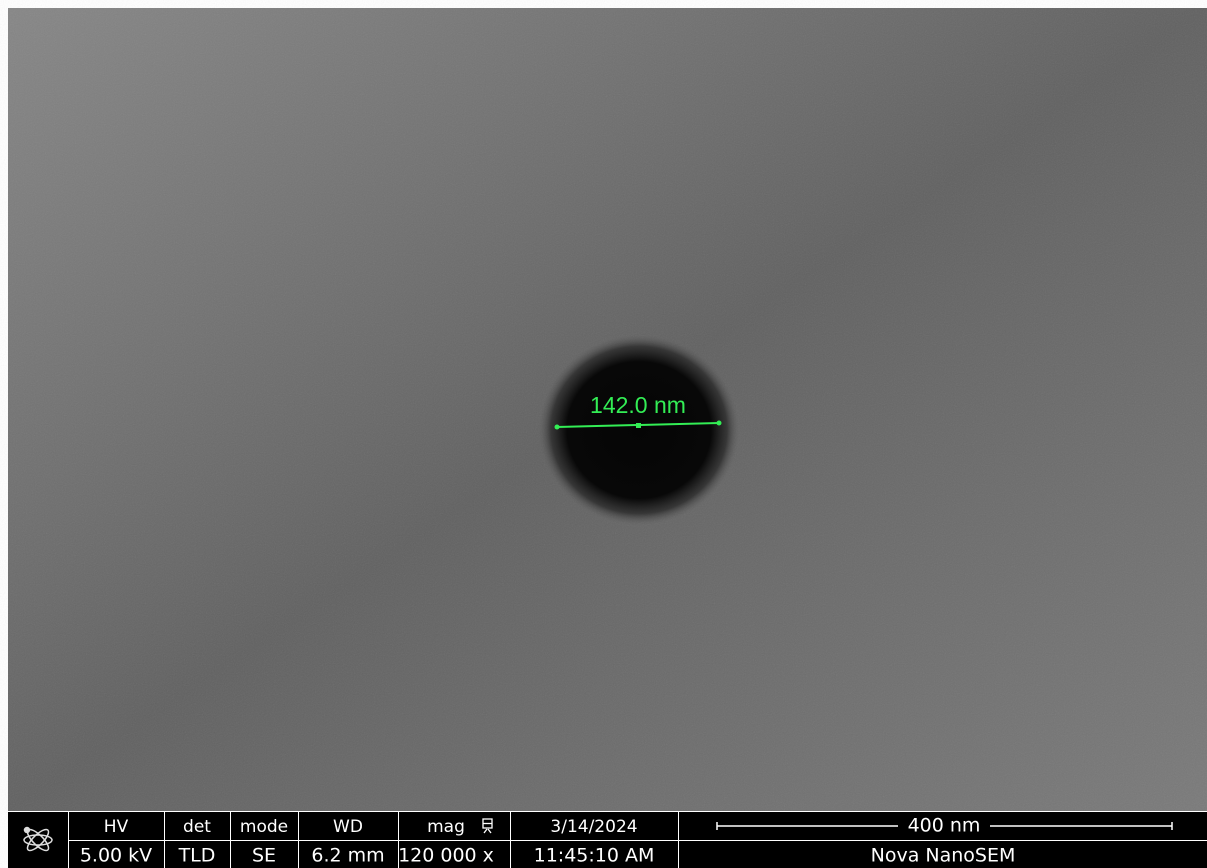 The image size is (1207, 868). I want to click on info-grid, so click(607, 839).